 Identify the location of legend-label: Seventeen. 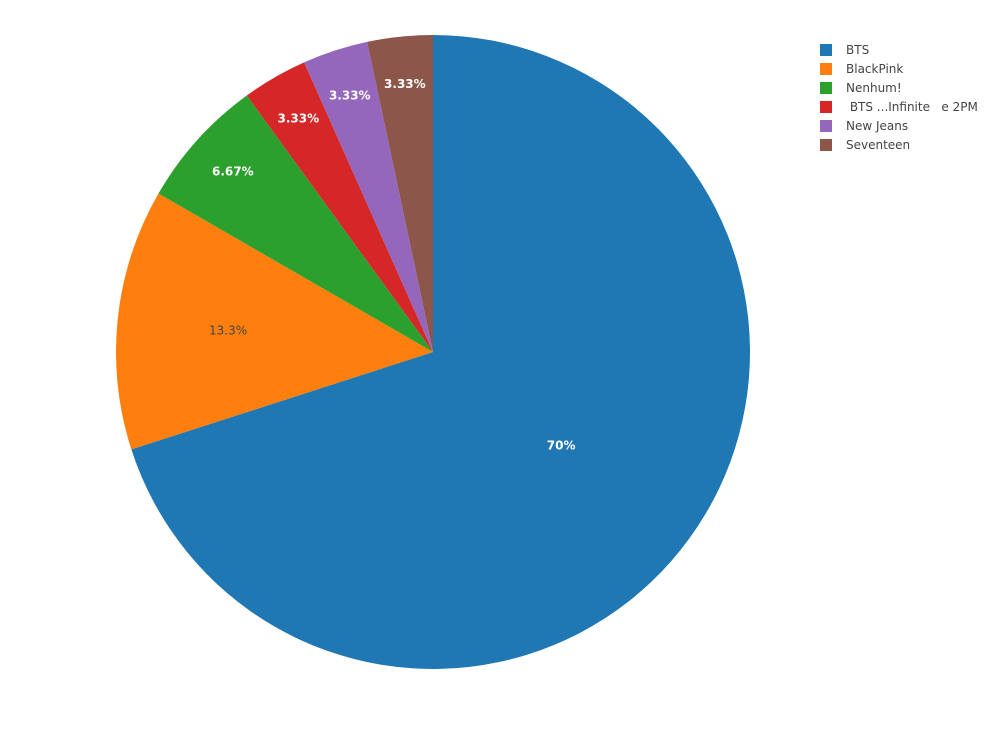
(878, 144).